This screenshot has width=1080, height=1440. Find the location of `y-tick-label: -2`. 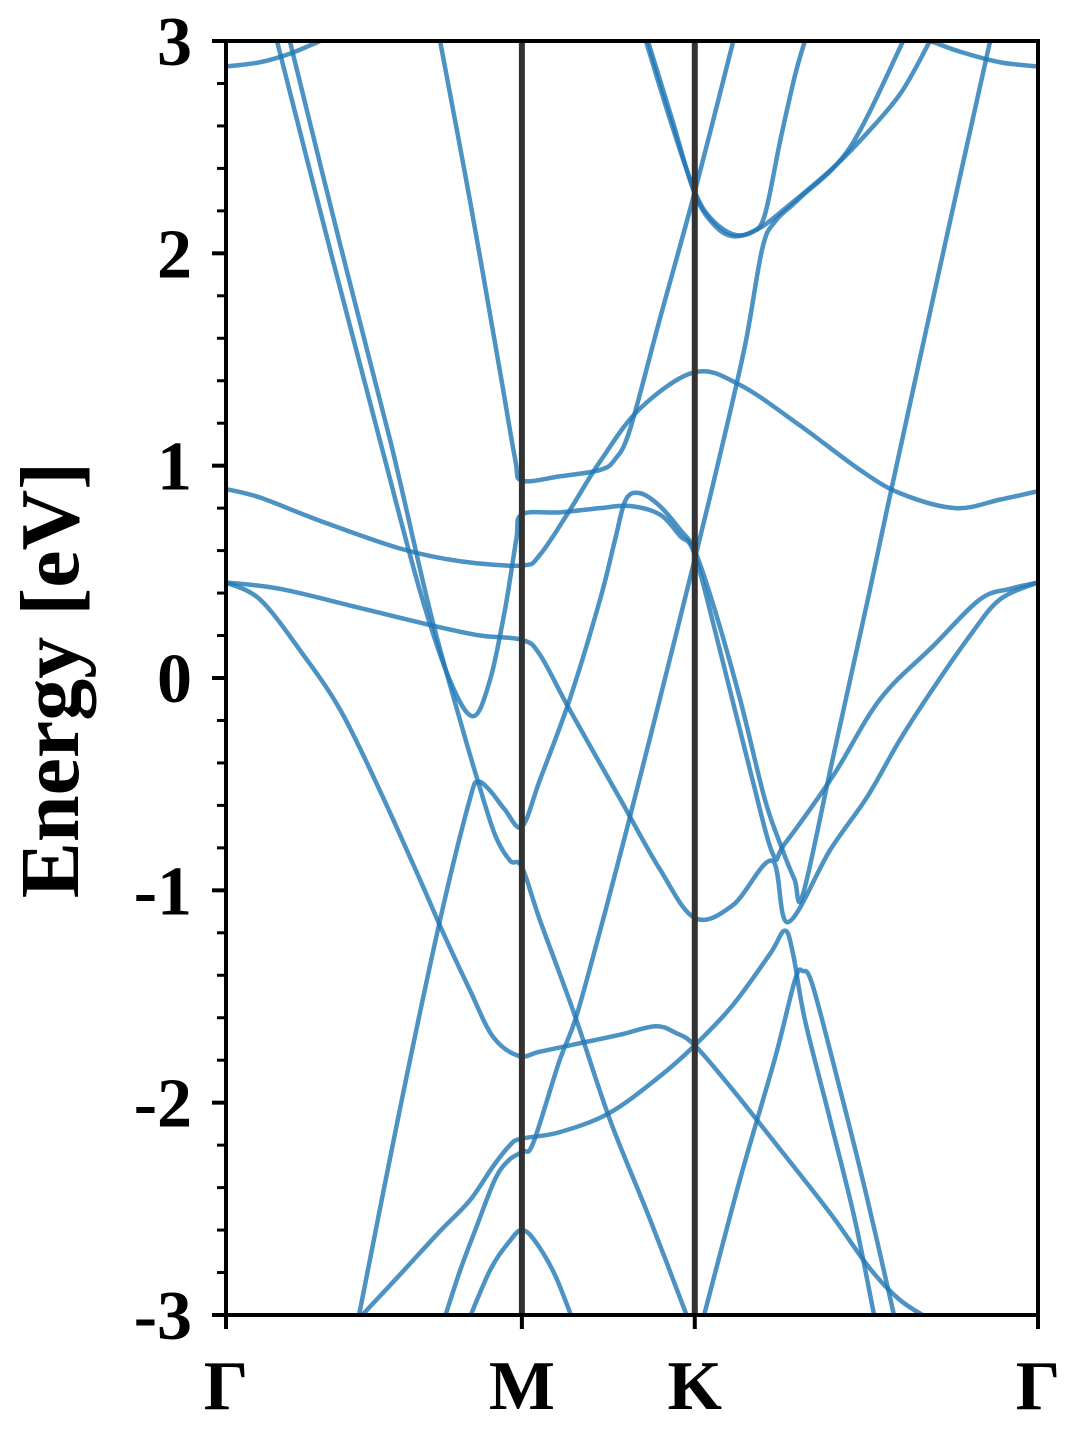

y-tick-label: -2 is located at coordinates (163, 1104).